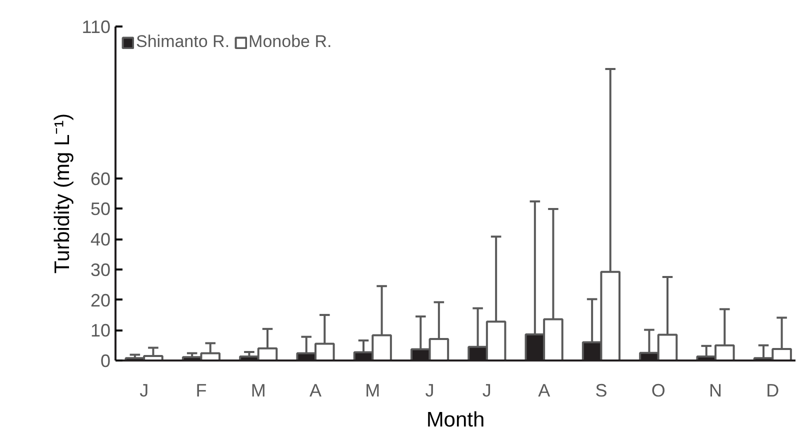 Image resolution: width=800 pixels, height=437 pixels. I want to click on x-tick-label: N, so click(715, 390).